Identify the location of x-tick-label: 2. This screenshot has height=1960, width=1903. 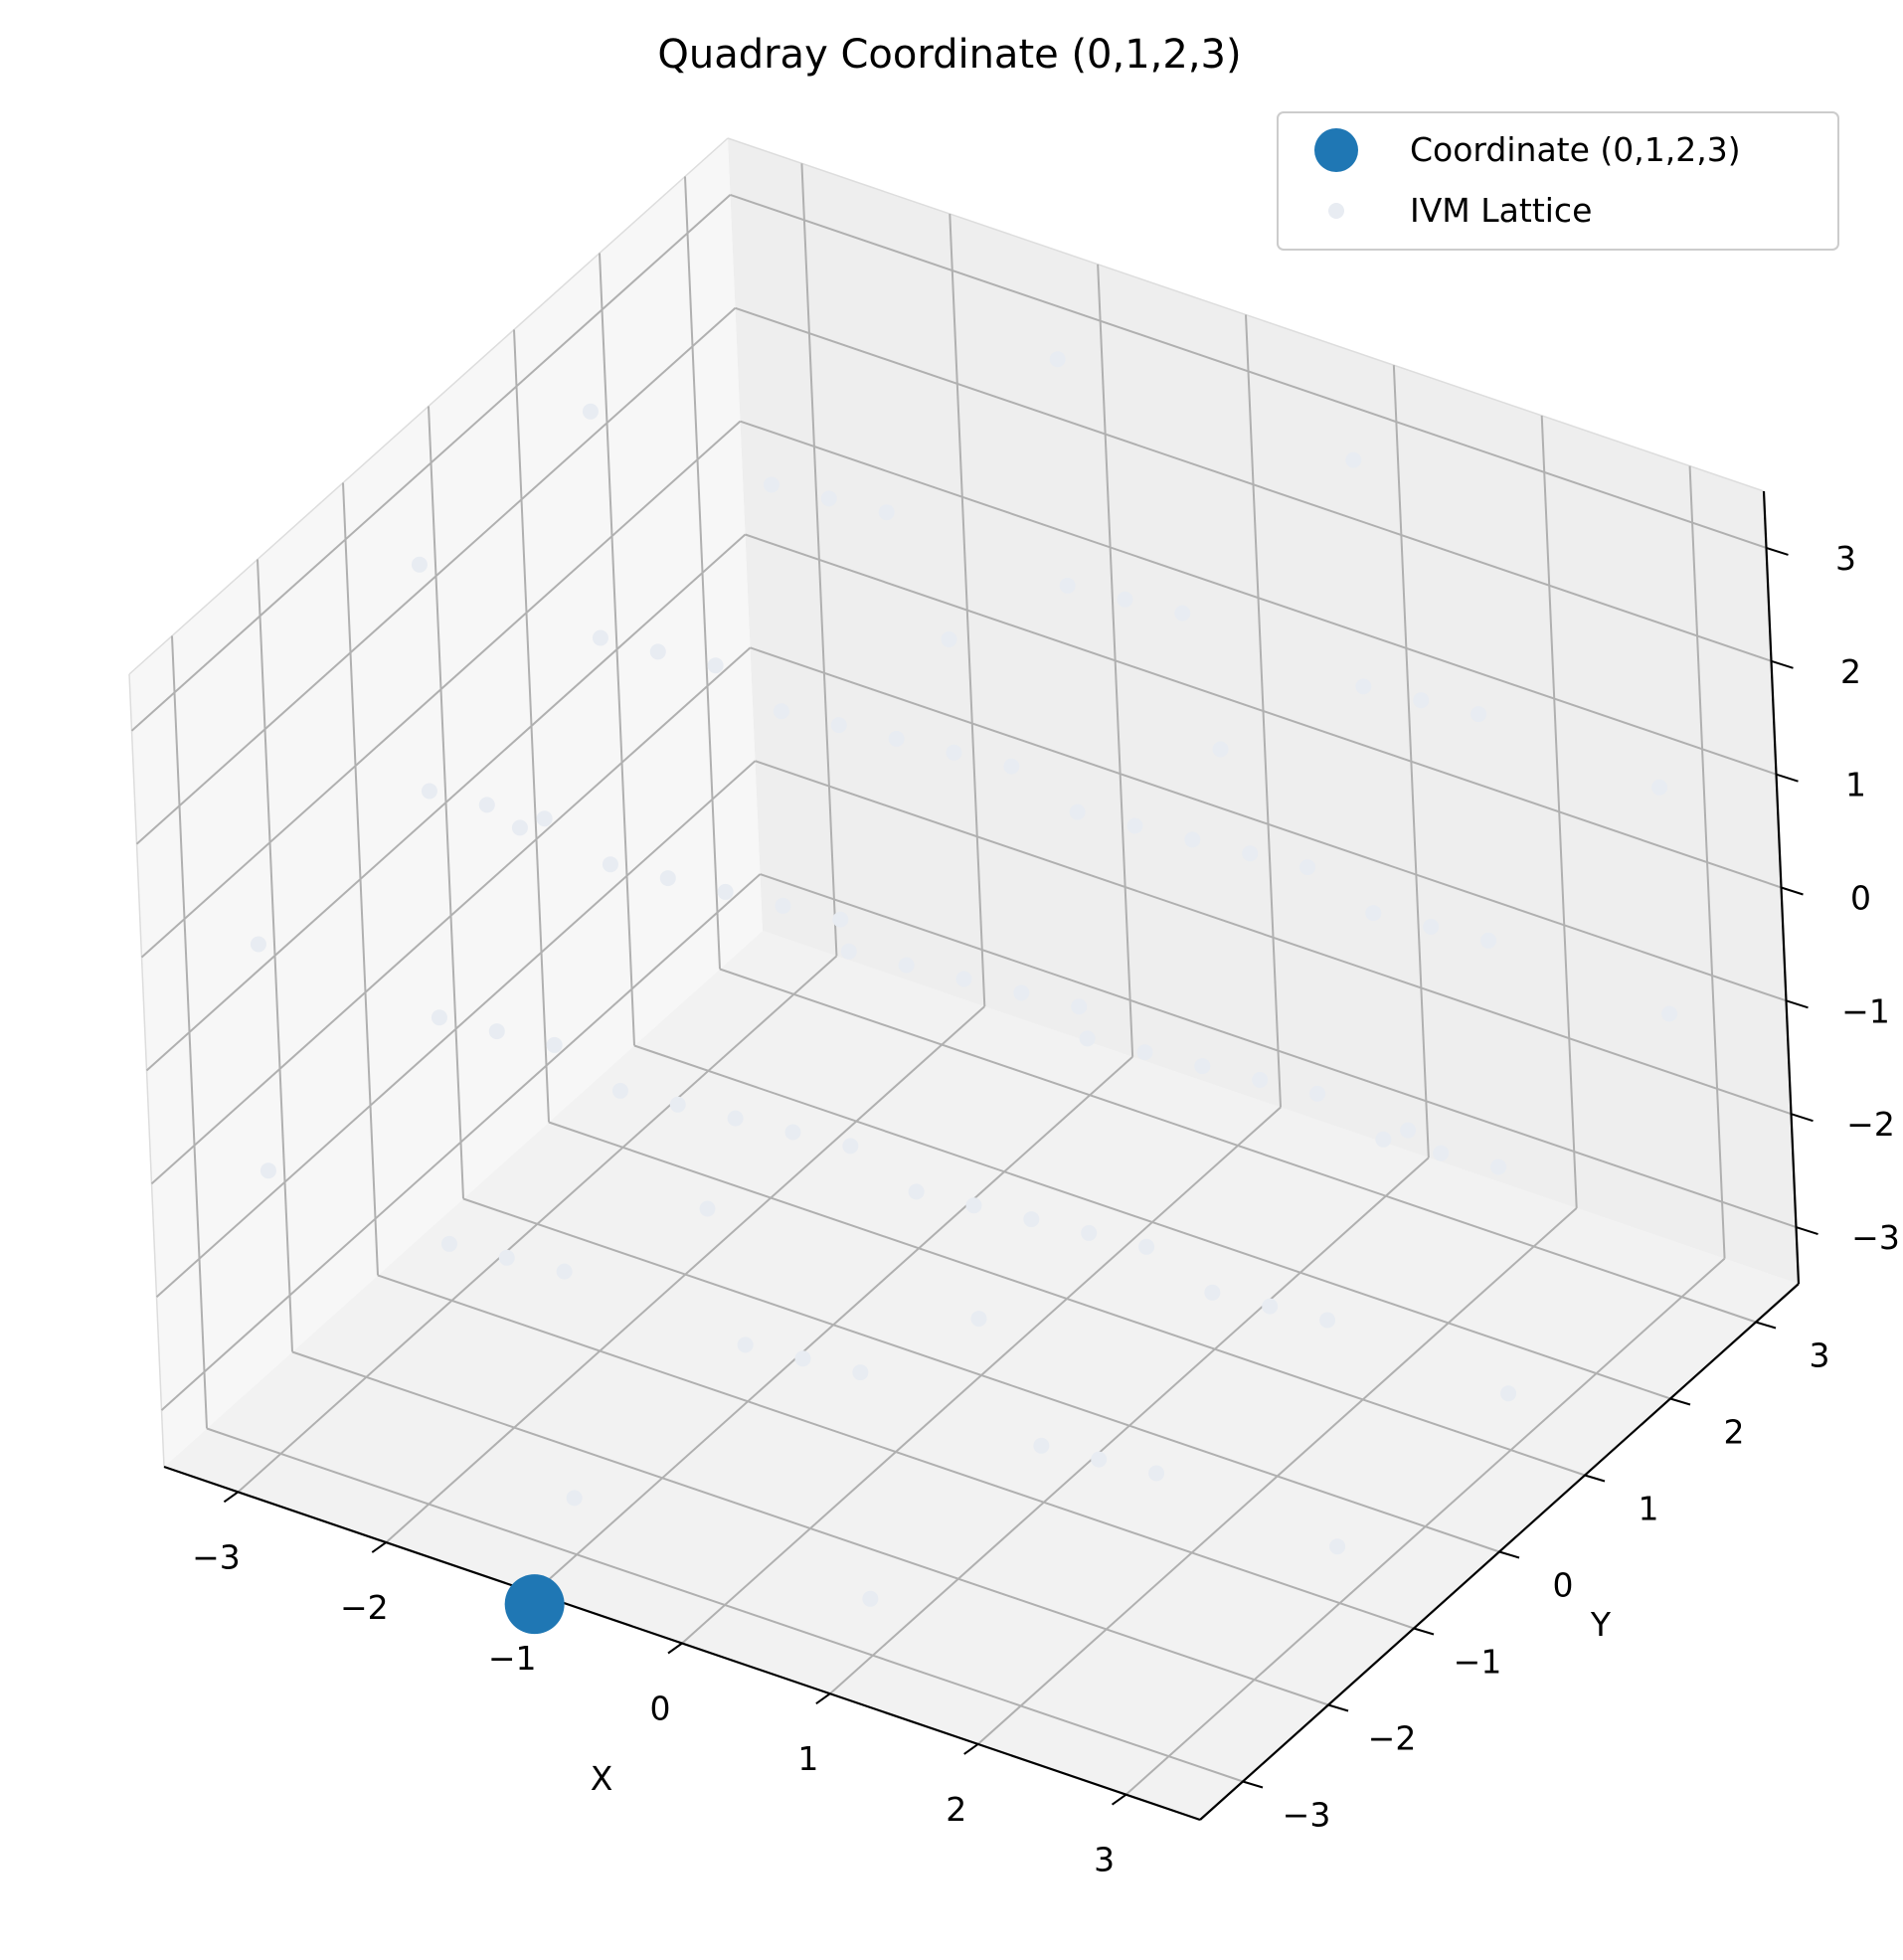
(956, 1809).